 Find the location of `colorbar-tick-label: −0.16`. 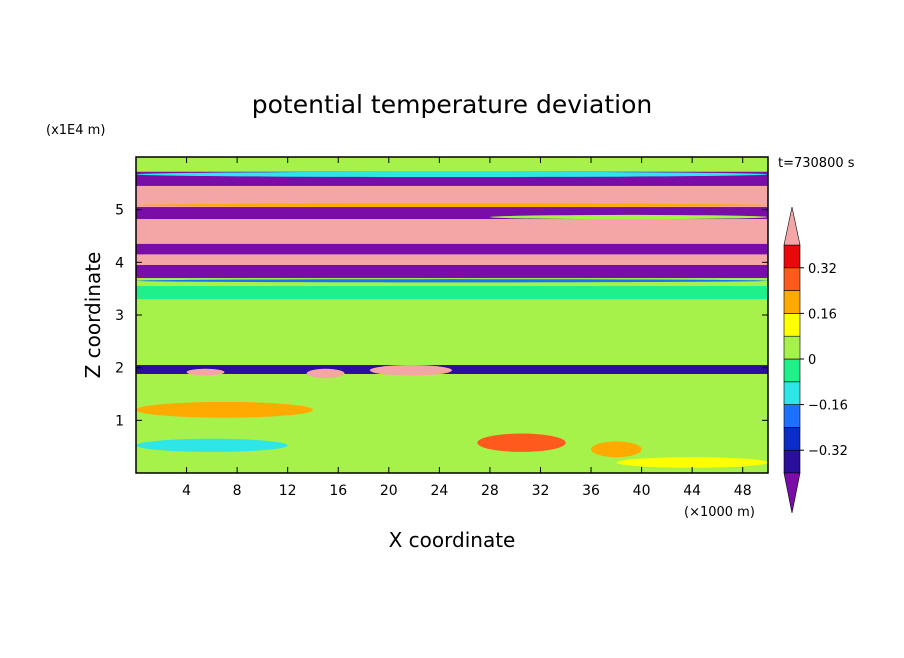

colorbar-tick-label: −0.16 is located at coordinates (828, 406).